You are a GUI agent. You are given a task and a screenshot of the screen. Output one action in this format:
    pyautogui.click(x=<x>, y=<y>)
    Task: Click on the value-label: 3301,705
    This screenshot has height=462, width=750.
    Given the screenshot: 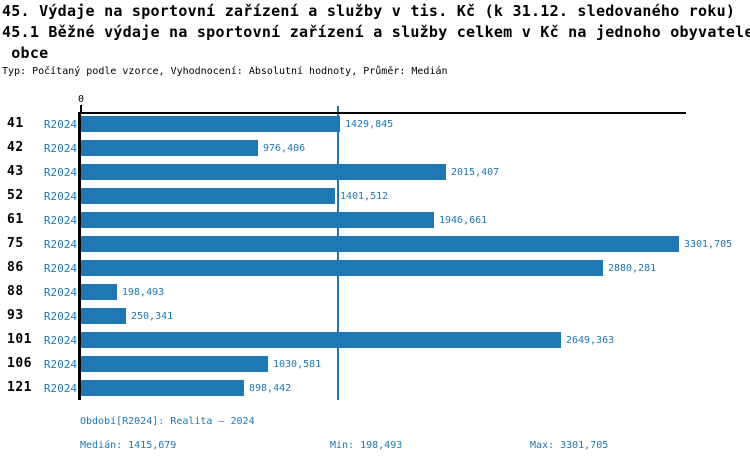 What is the action you would take?
    pyautogui.click(x=708, y=244)
    